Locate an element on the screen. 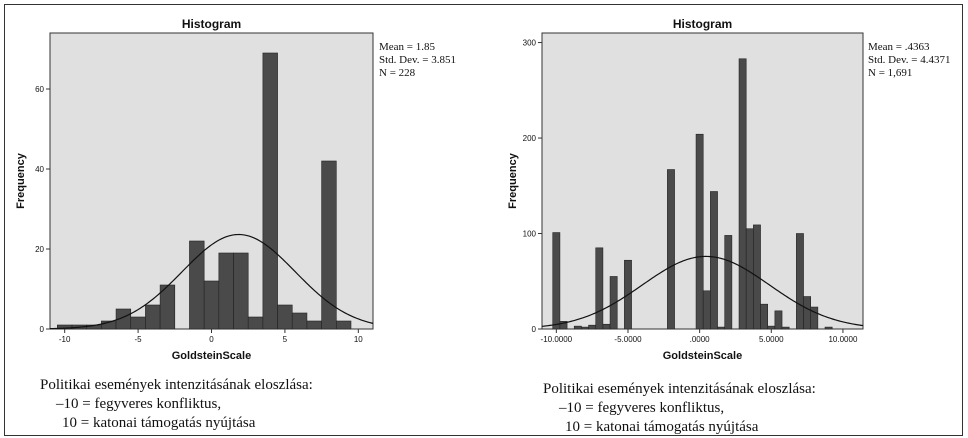 Image resolution: width=968 pixels, height=438 pixels. x-tick-label: -10 is located at coordinates (65, 339).